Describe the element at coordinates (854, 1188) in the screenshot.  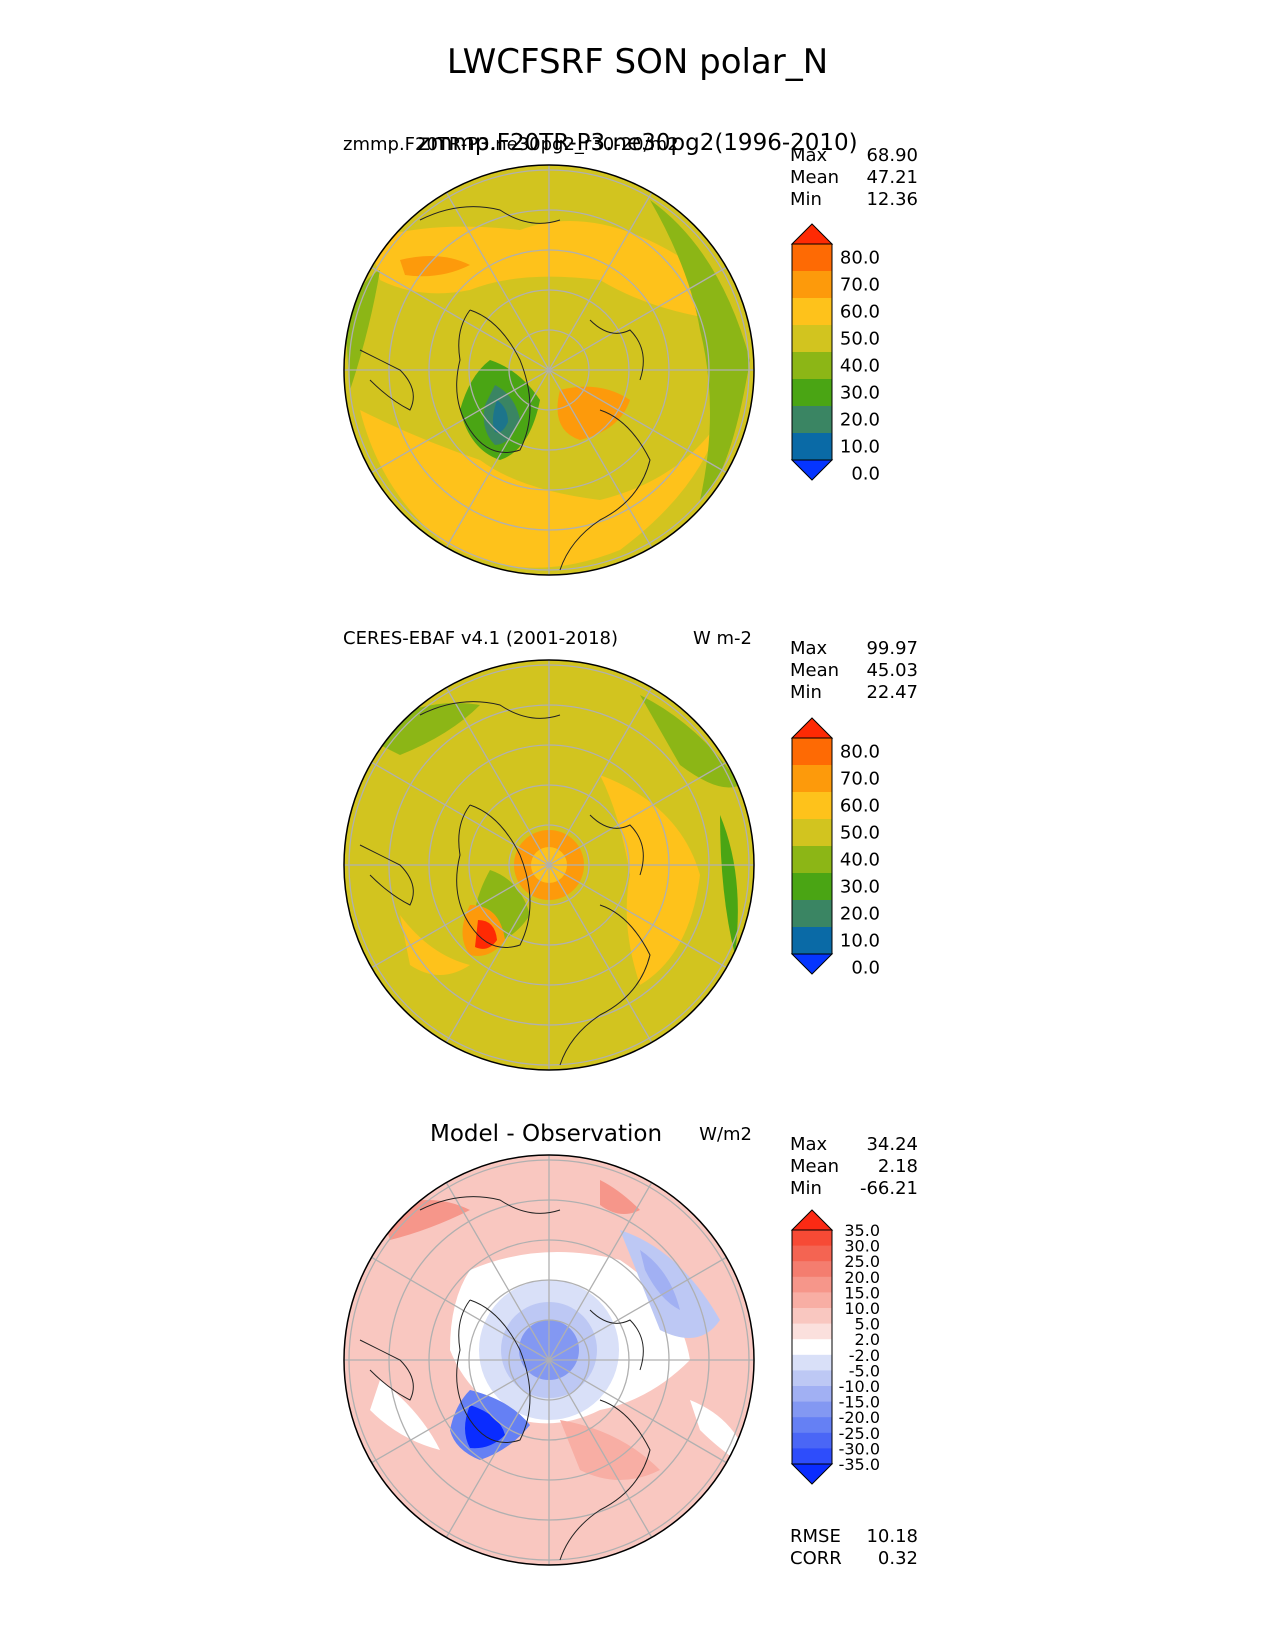
I see `panel-3-stat-min: Min -66.21` at that location.